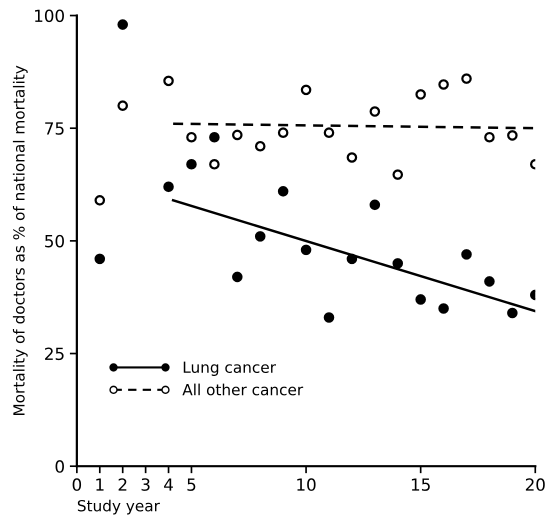 Image resolution: width=549 pixels, height=518 pixels. I want to click on x-tick-label: 5, so click(191, 484).